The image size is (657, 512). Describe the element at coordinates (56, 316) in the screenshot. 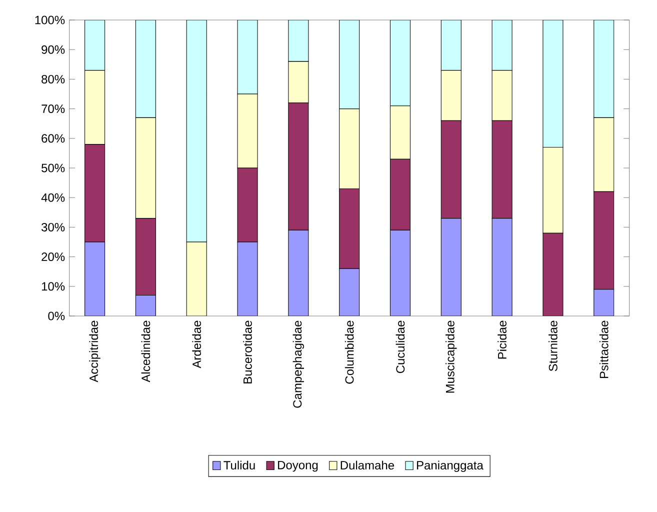

I see `y-tick-label: 0%` at that location.